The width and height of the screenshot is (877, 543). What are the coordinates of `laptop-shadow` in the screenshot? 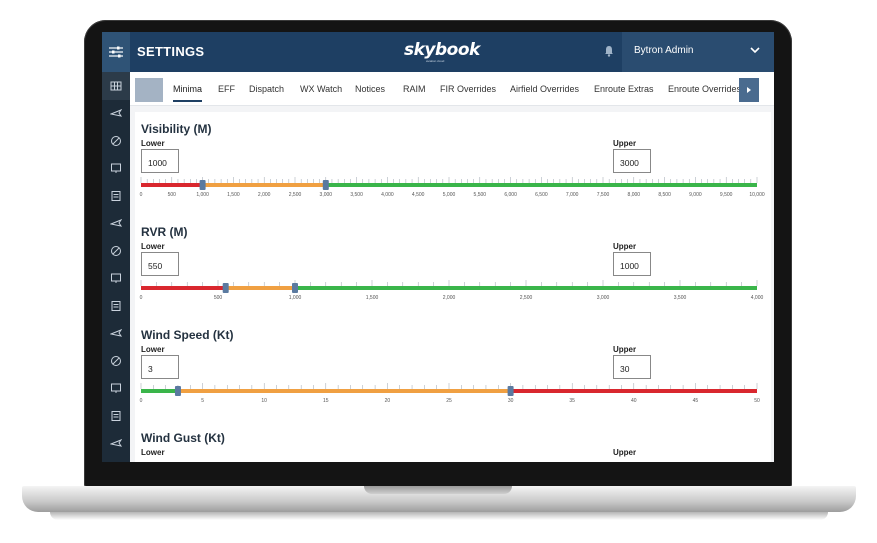 It's located at (439, 516).